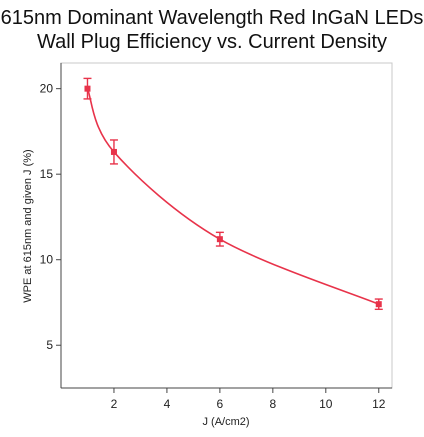 This screenshot has width=424, height=437. Describe the element at coordinates (326, 404) in the screenshot. I see `x-tick-label-4: 10` at that location.